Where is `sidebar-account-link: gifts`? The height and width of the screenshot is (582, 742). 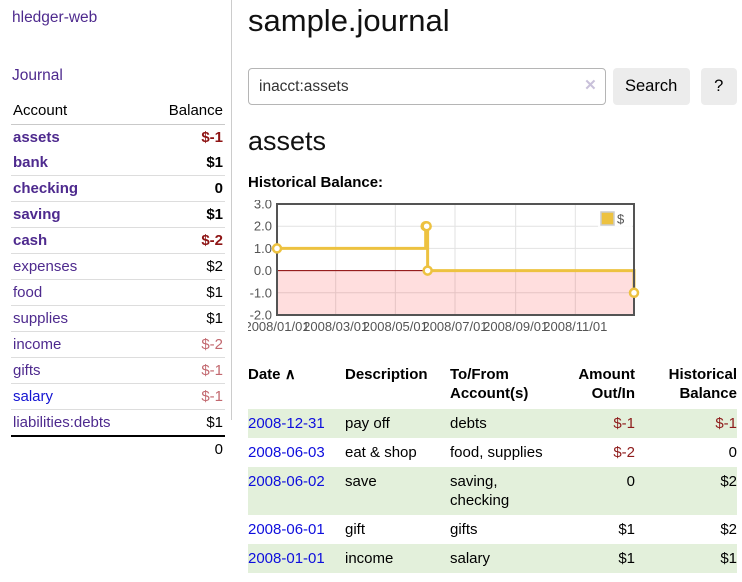 sidebar-account-link: gifts is located at coordinates (27, 370).